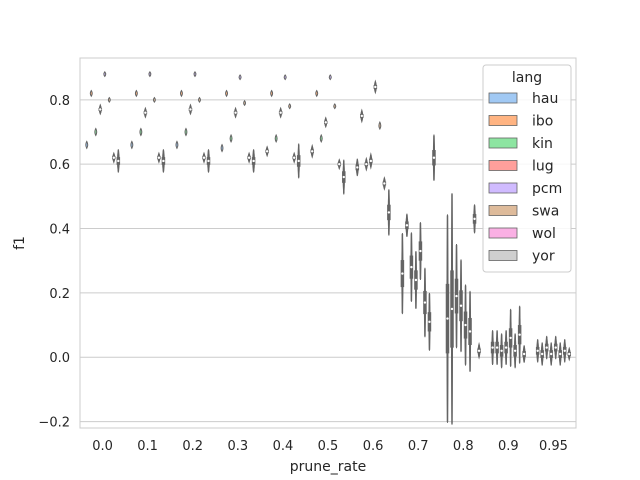 The image size is (640, 480). What do you see at coordinates (527, 168) in the screenshot?
I see `legend: lang hau ibo kin lug pcm swa wol yor` at bounding box center [527, 168].